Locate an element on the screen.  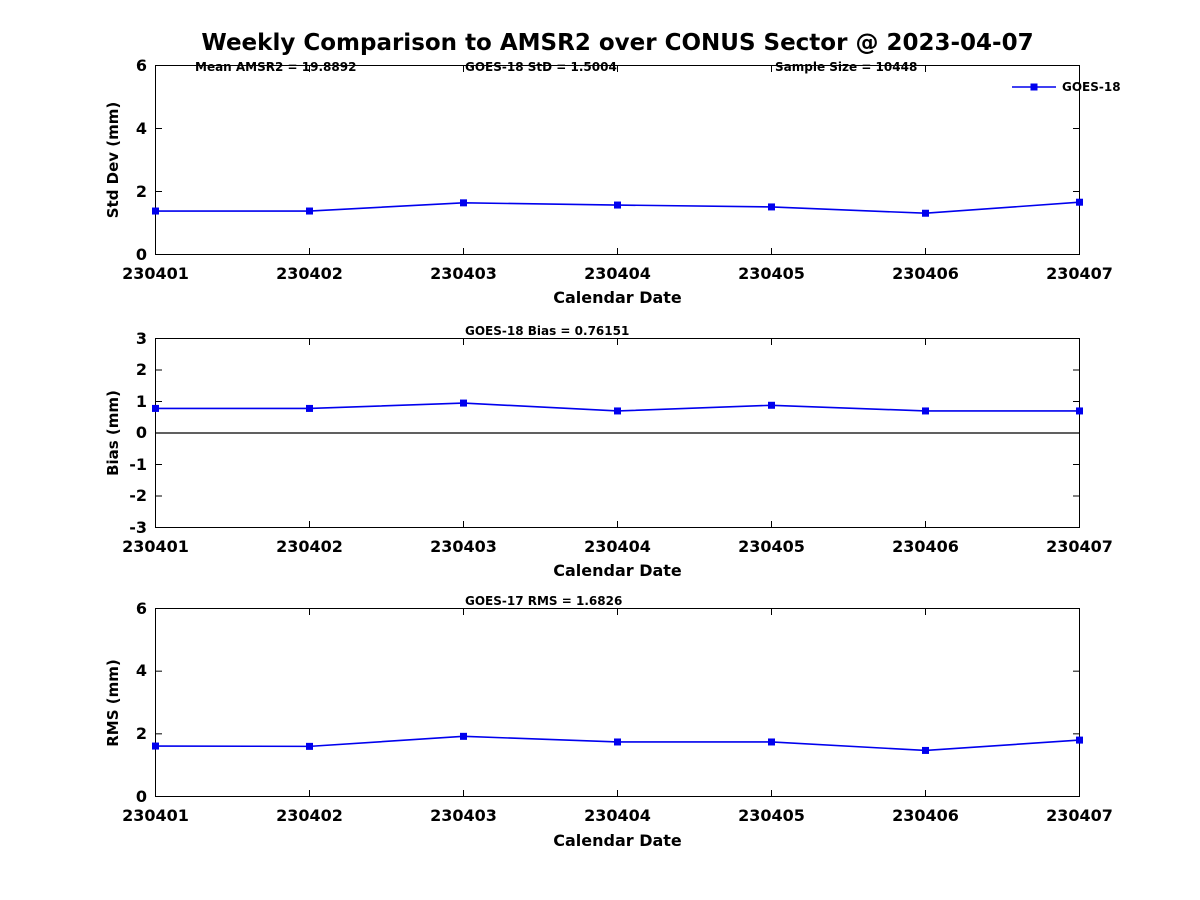
annotation-goes17-rms: GOES-17 RMS = 1.6826 is located at coordinates (544, 601).